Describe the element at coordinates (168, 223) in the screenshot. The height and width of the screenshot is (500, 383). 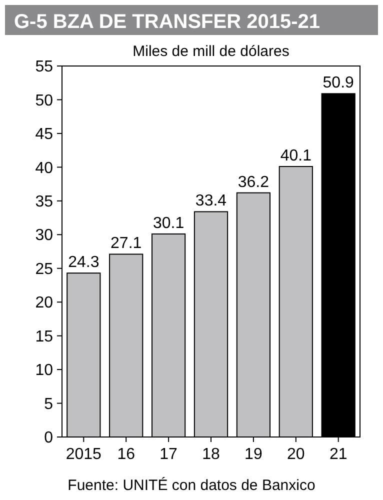
I see `data-label: 30.1` at that location.